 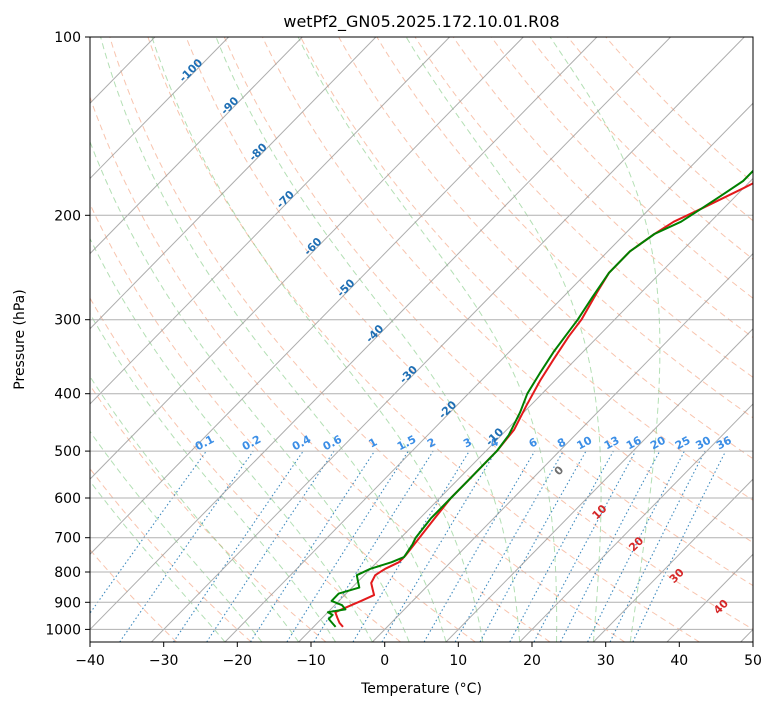 I want to click on y-tick-label: 800, so click(x=67, y=573).